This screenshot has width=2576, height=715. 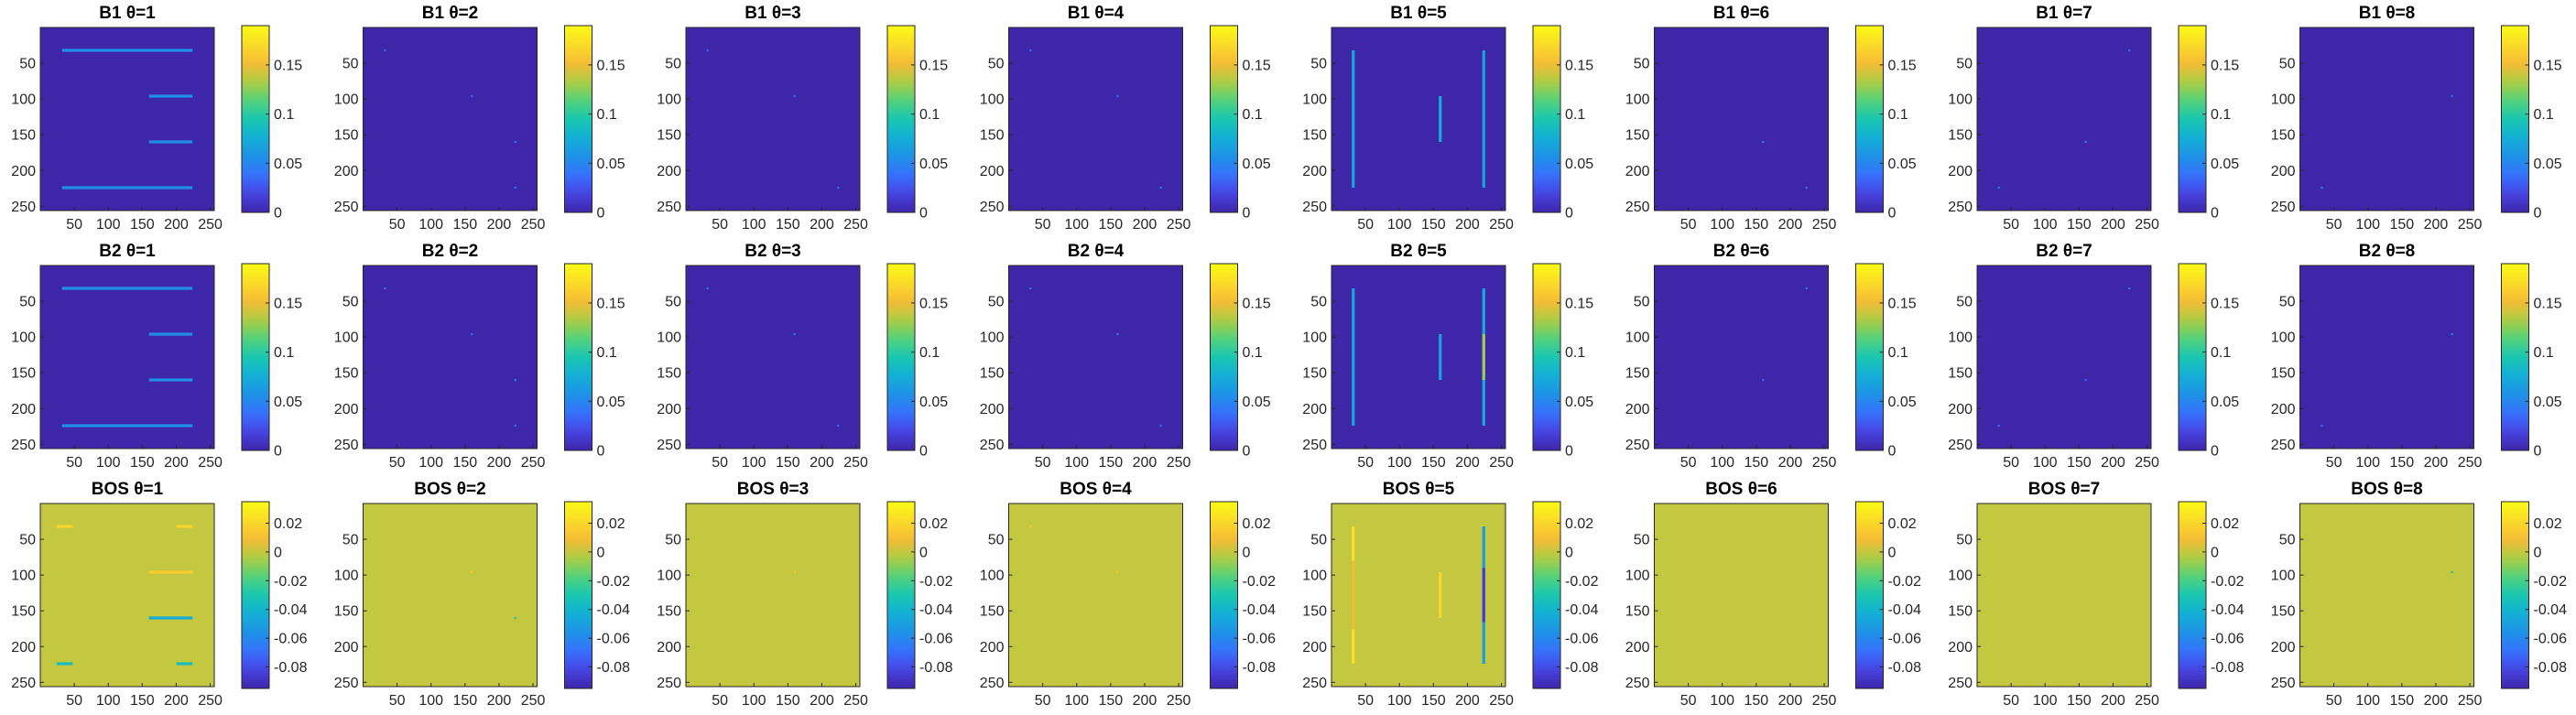 What do you see at coordinates (1257, 524) in the screenshot?
I see `colorbar-tick-label: 0.02` at bounding box center [1257, 524].